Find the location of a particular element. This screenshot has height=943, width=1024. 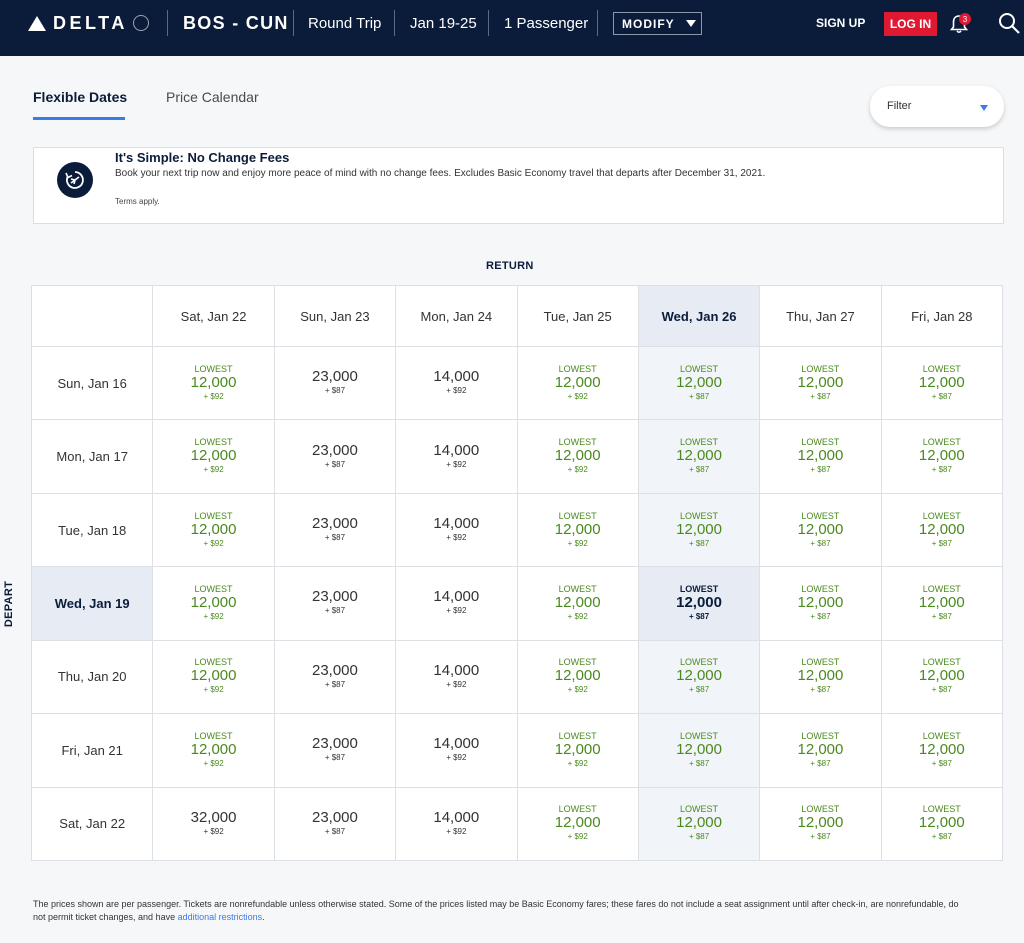

delta-logo: DELTA is located at coordinates (88, 23).